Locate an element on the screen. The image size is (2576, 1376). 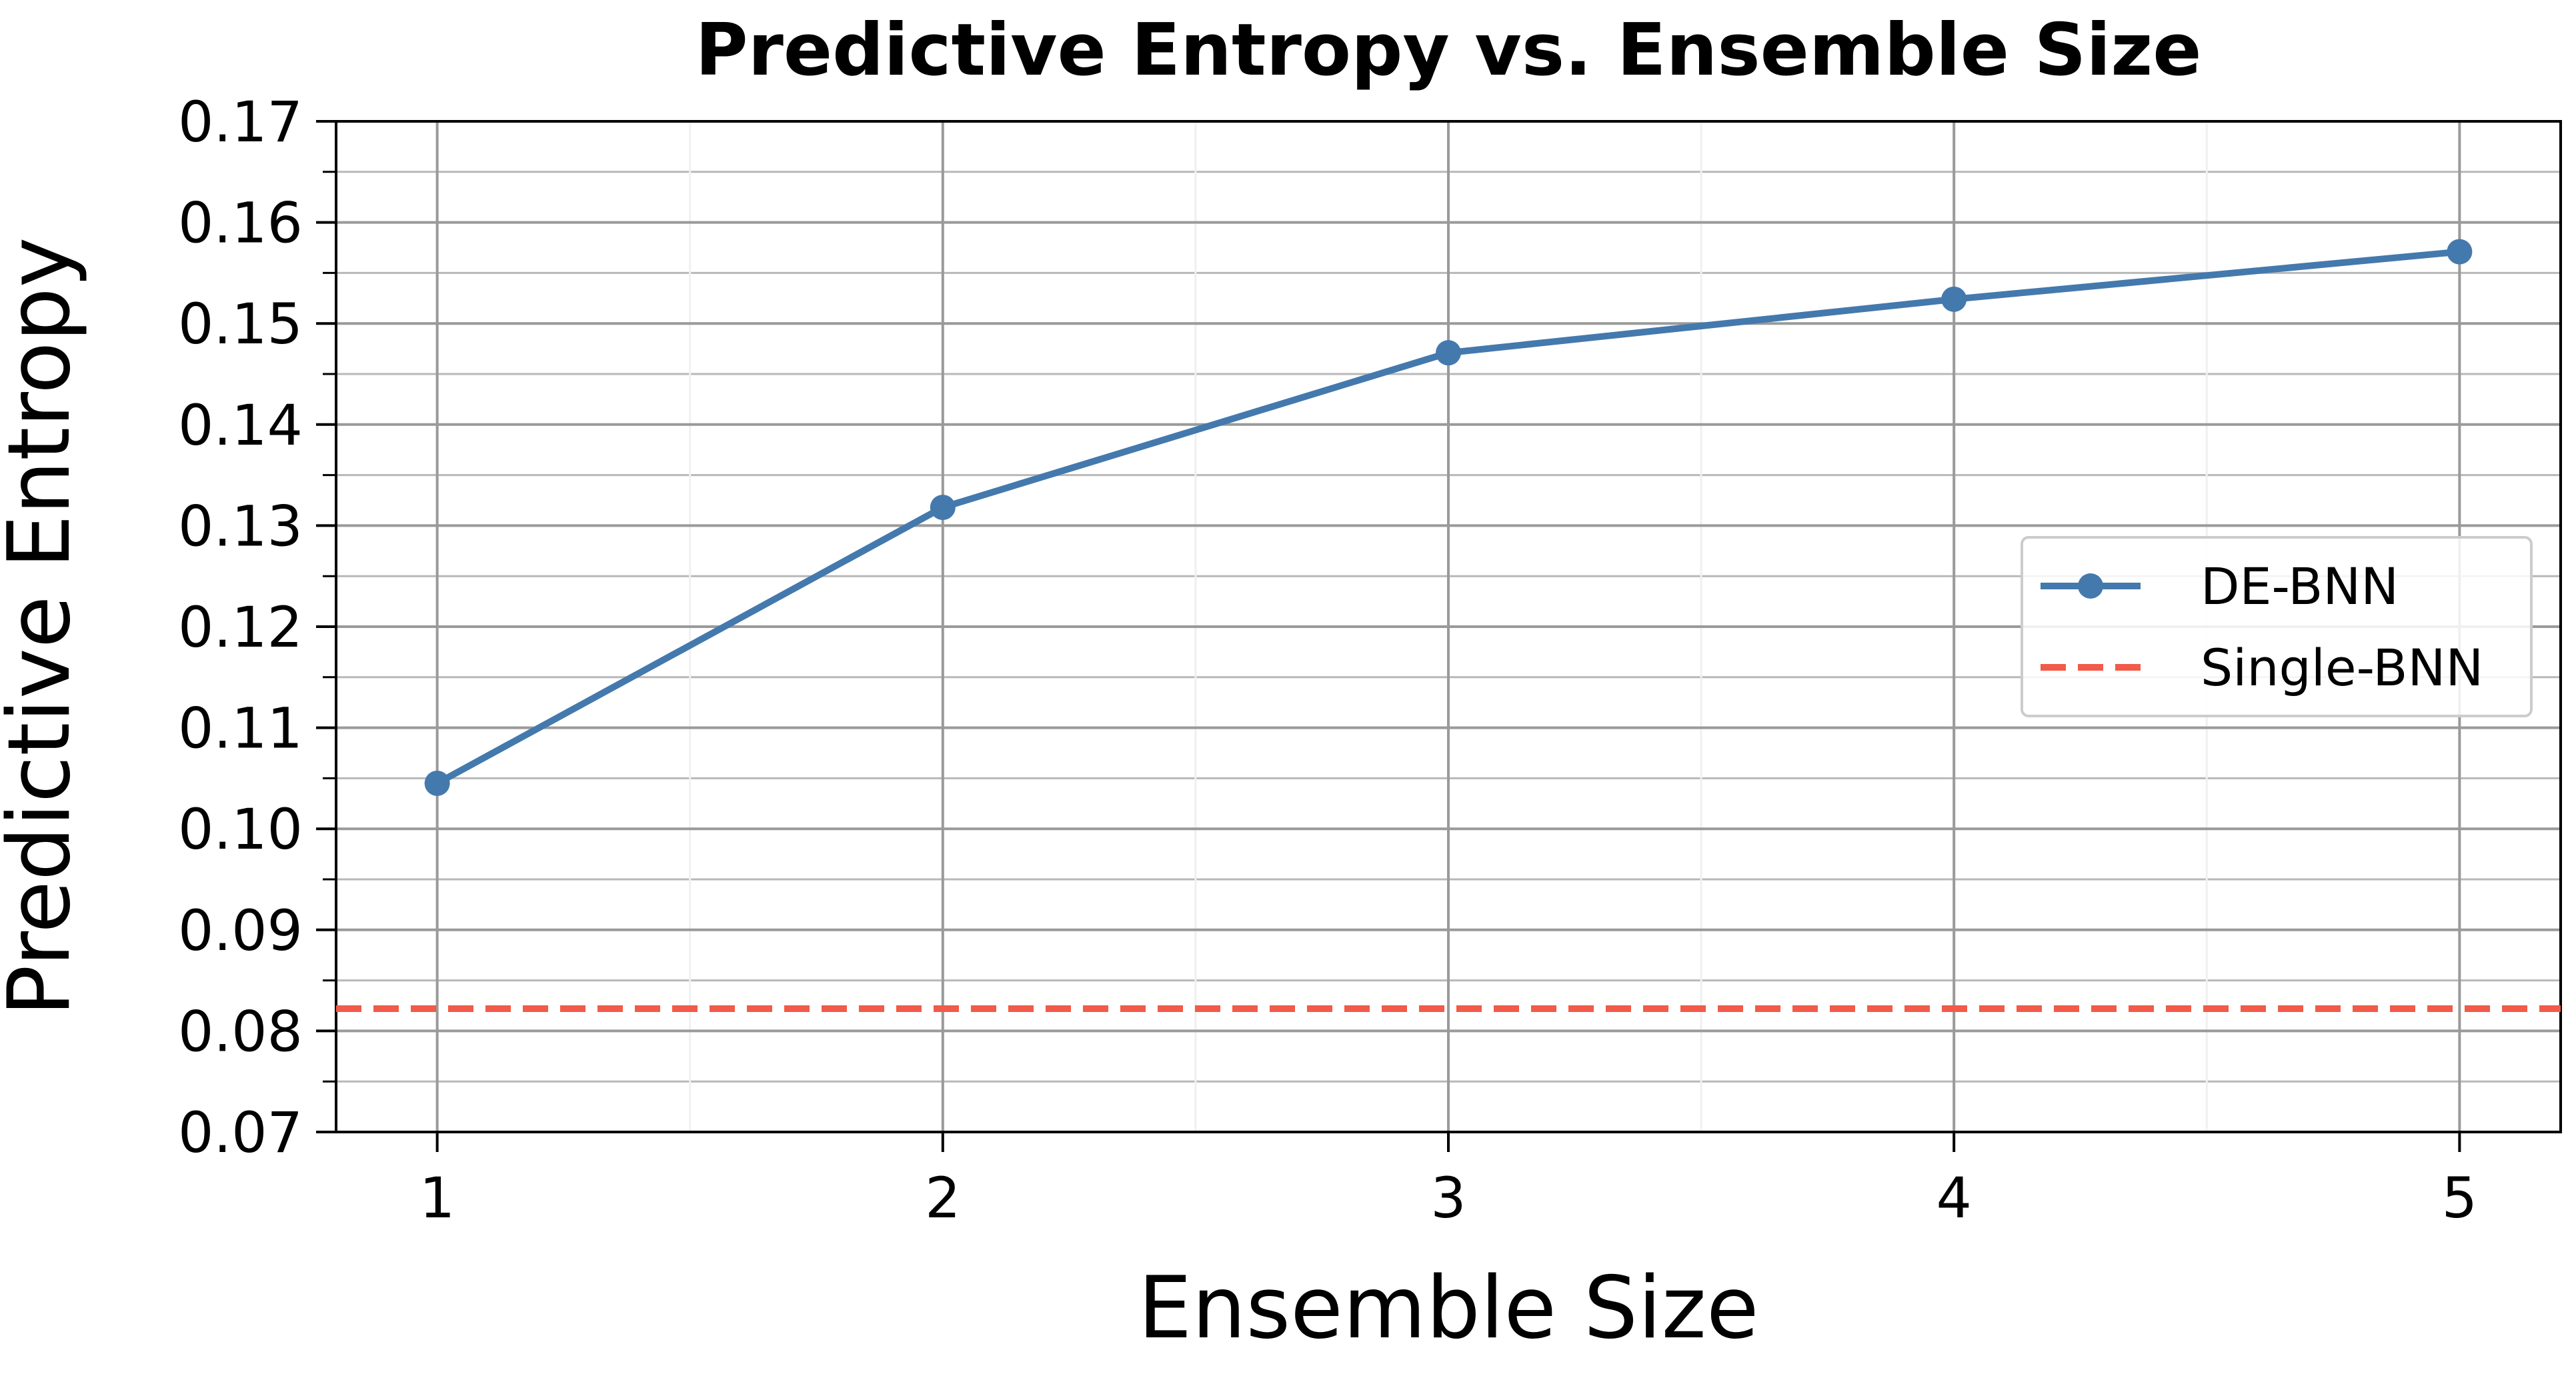
x-tick-label: 2 is located at coordinates (942, 1198).